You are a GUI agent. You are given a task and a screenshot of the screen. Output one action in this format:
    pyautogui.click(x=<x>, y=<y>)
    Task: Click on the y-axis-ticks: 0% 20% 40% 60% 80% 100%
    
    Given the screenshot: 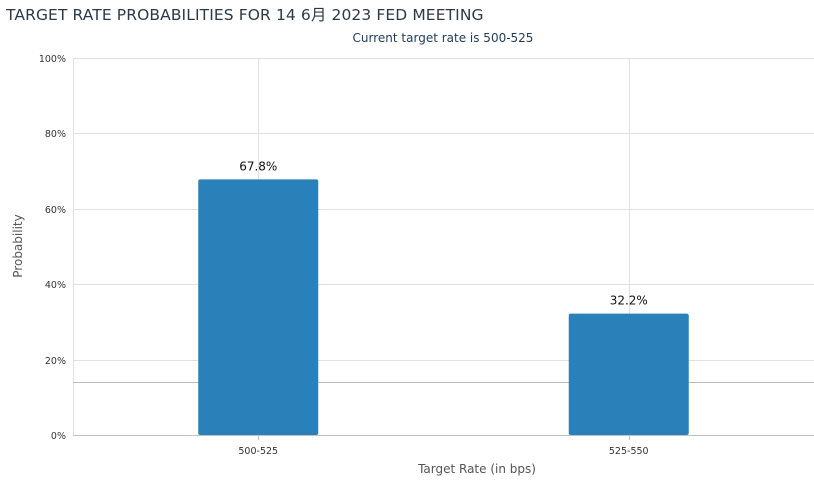 What is the action you would take?
    pyautogui.click(x=52, y=248)
    